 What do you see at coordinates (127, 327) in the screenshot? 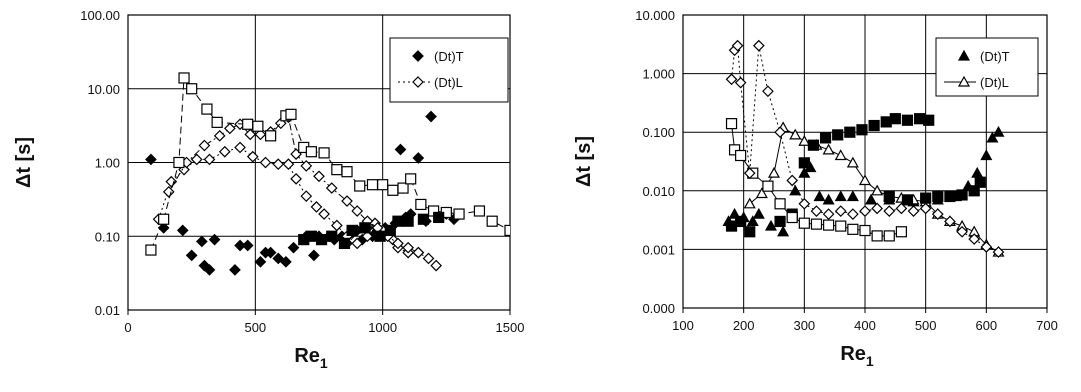
I see `x-tick-label: 0` at bounding box center [127, 327].